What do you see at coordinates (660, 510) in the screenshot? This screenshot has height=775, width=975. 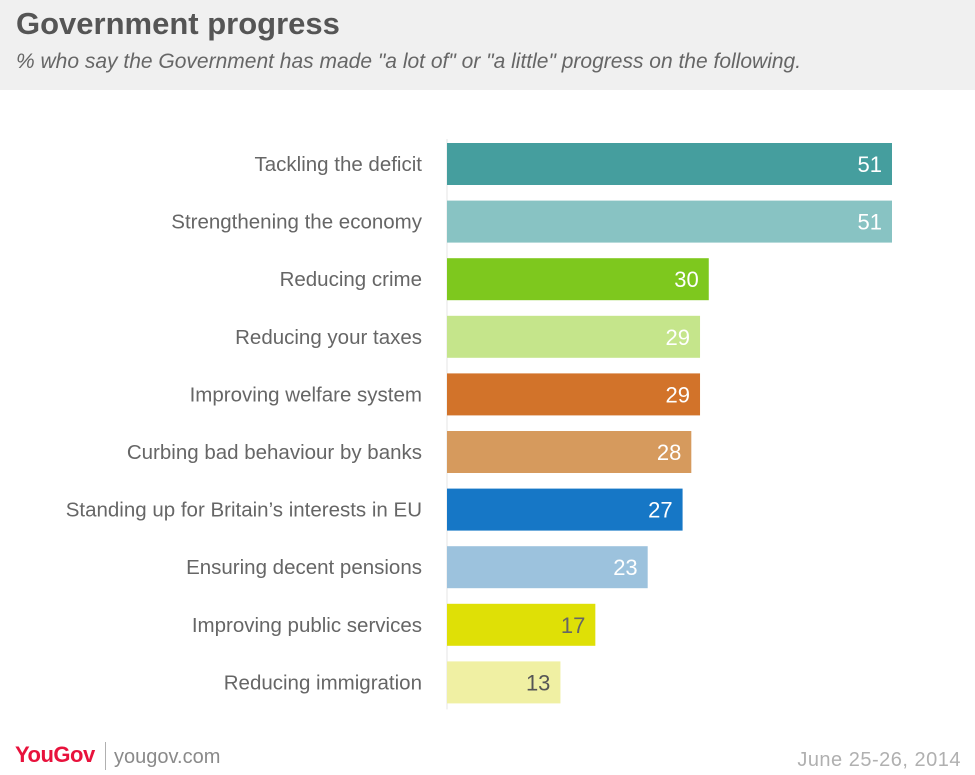 I see `data-label: 27` at bounding box center [660, 510].